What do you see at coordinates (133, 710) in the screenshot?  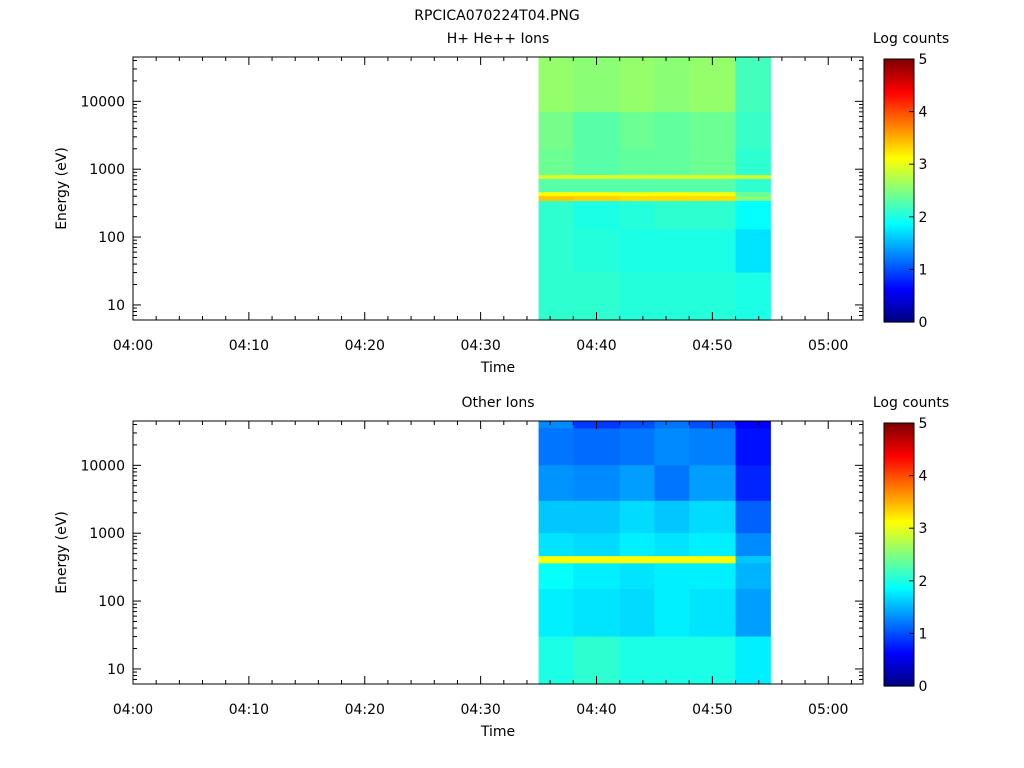 I see `x-tick-label: 04:00` at bounding box center [133, 710].